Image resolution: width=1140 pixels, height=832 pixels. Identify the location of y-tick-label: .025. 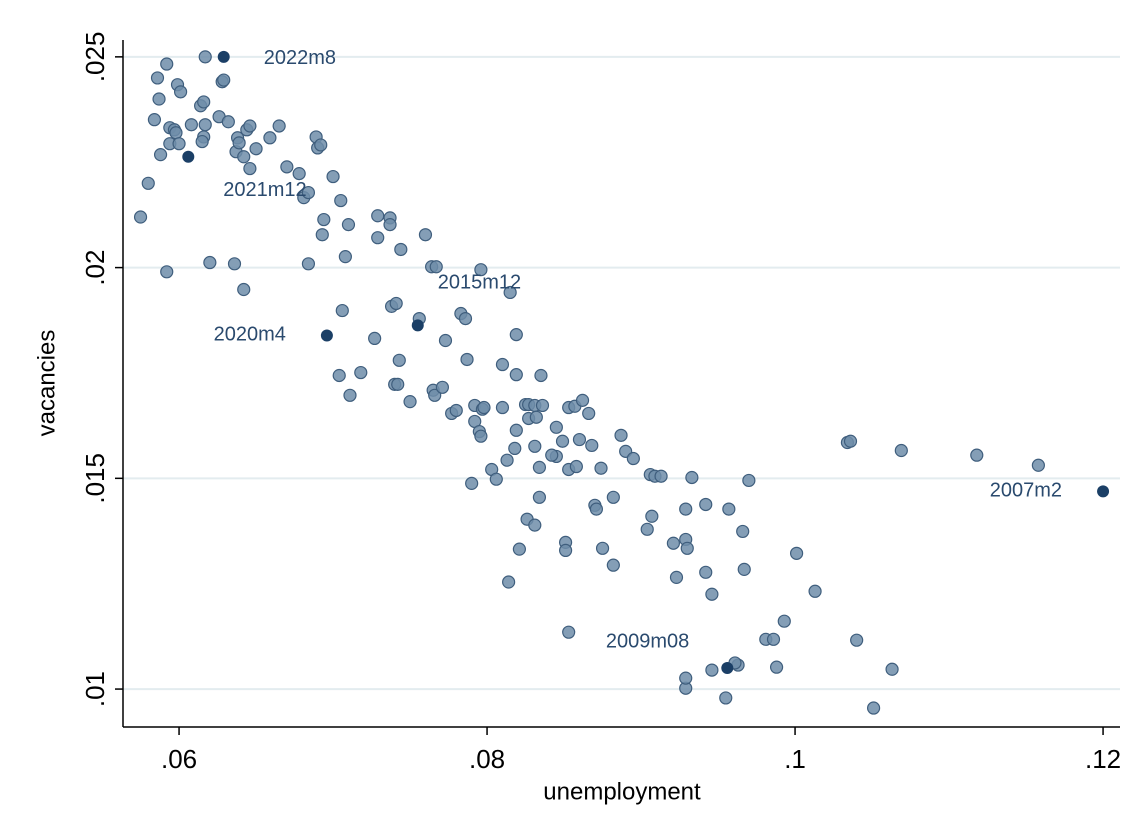
(95, 57).